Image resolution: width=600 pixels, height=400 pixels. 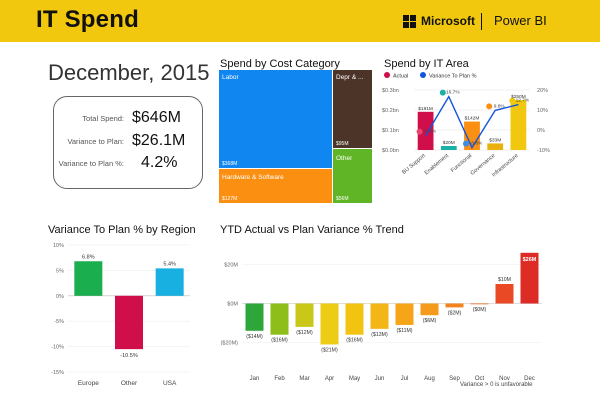 What do you see at coordinates (520, 20) in the screenshot?
I see `power-bi-label: Power BI` at bounding box center [520, 20].